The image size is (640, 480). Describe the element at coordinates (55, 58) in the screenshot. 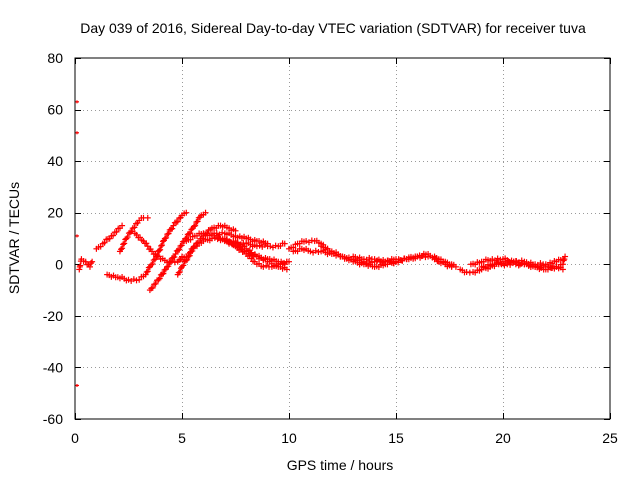

I see `y-tick-label: 80` at that location.